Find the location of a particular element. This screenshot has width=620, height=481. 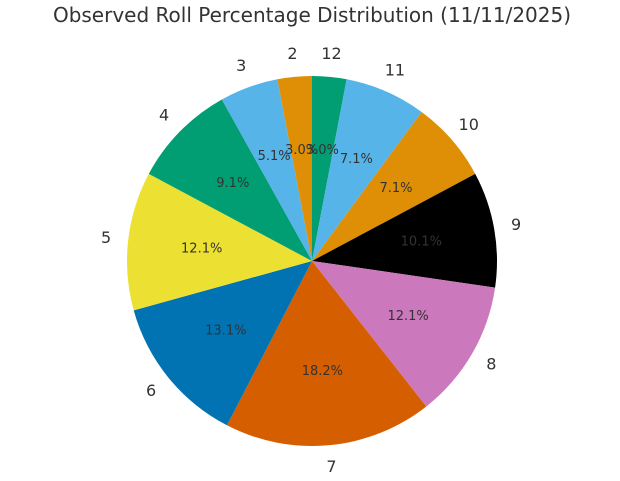

slice-label-11: 11 is located at coordinates (395, 70).